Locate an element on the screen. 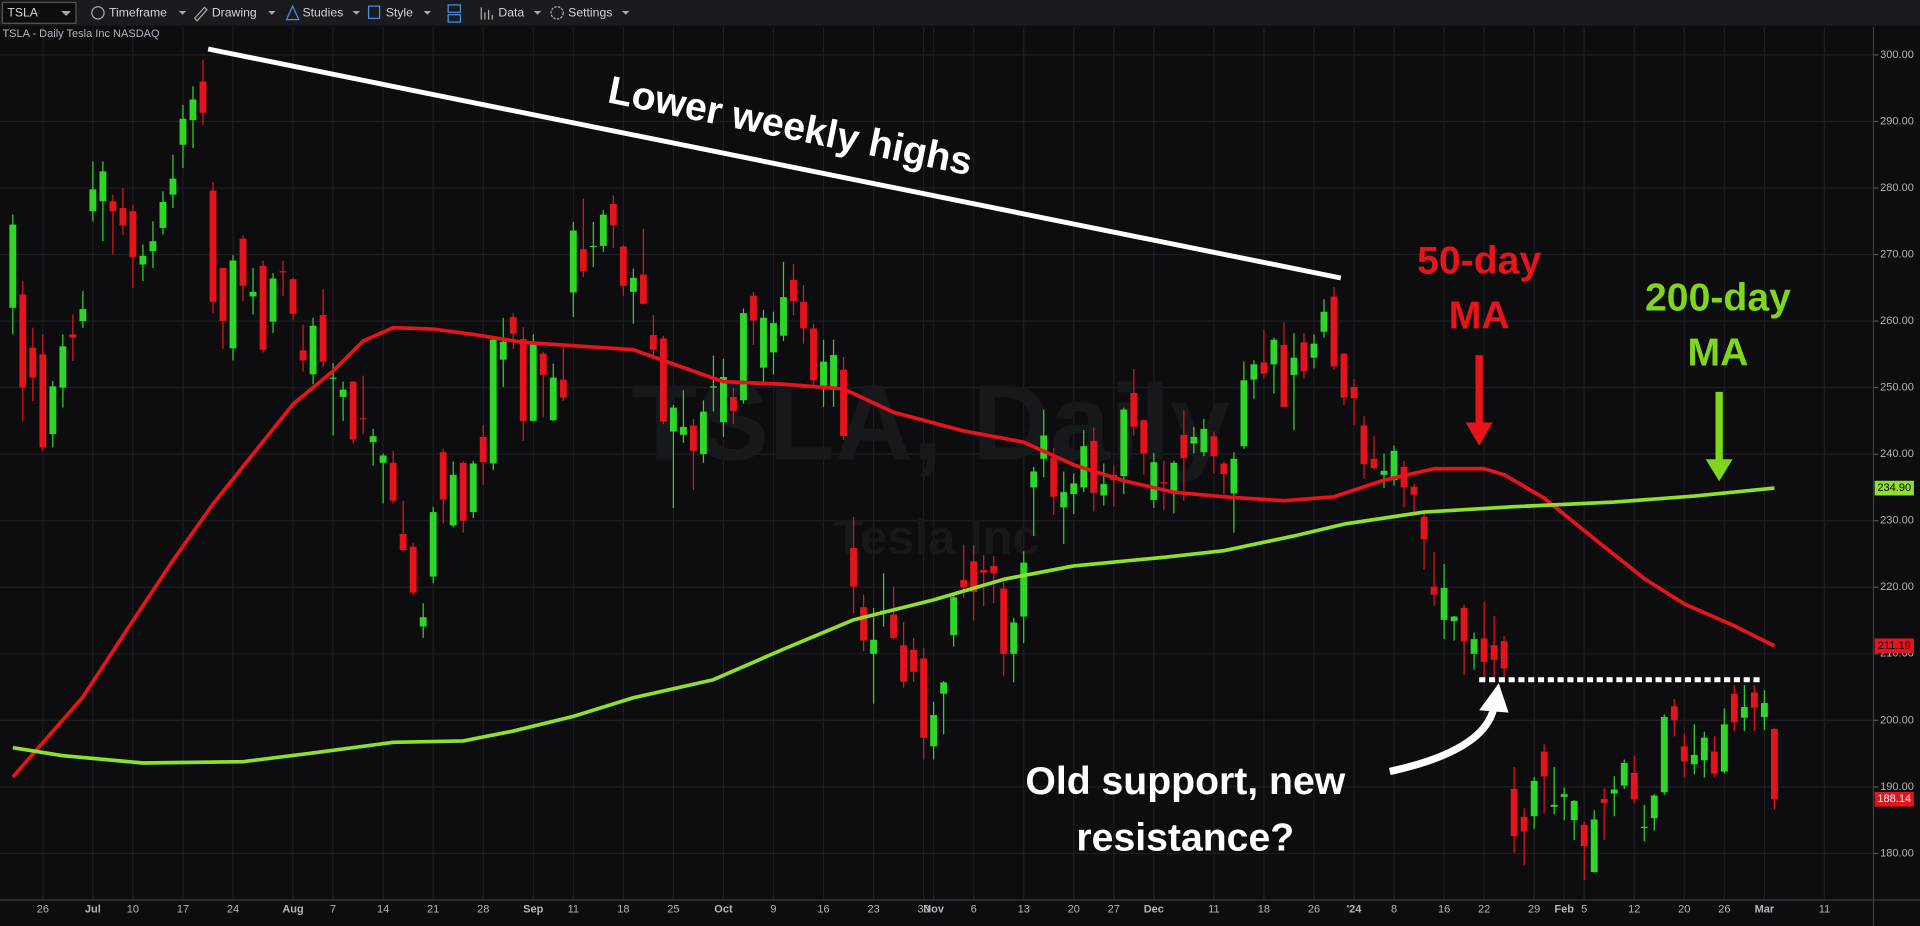  x-tick-label: 10 is located at coordinates (133, 910).